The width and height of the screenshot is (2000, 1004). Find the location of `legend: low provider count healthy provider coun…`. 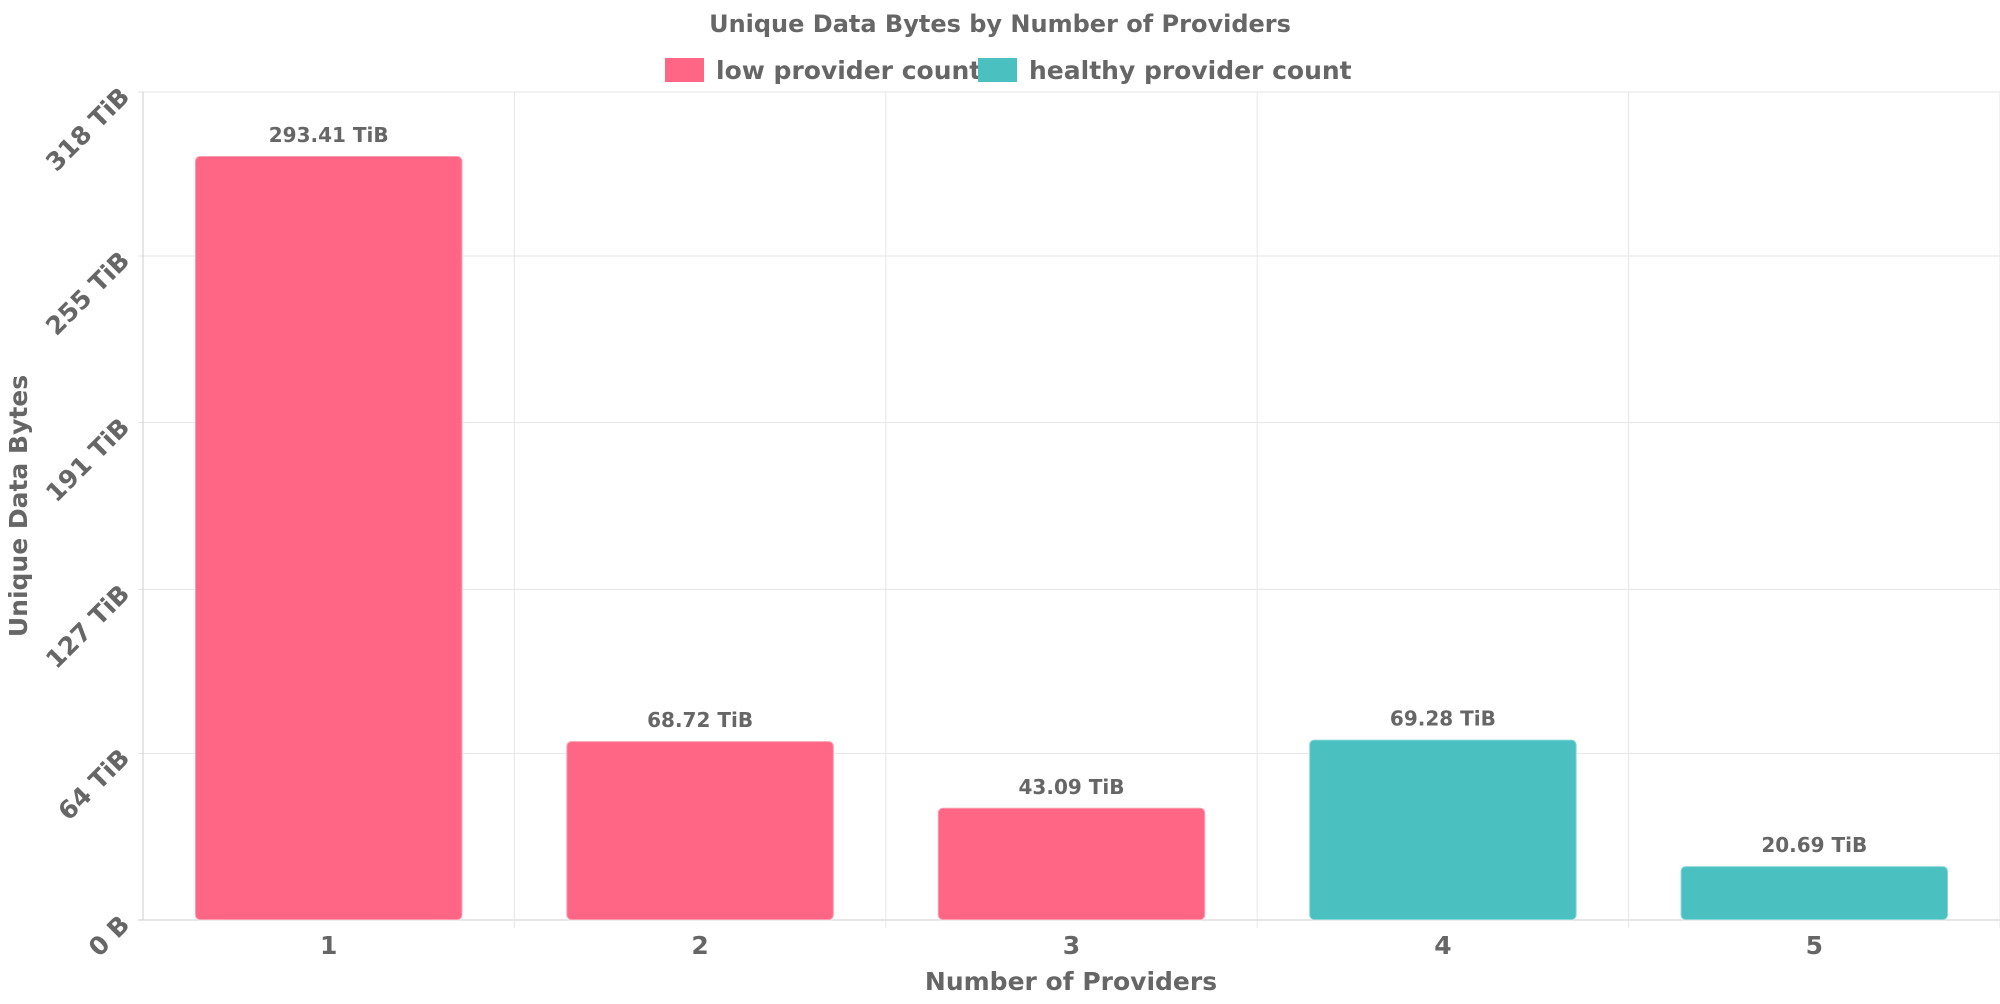

legend: low provider count healthy provider coun… is located at coordinates (1008, 70).